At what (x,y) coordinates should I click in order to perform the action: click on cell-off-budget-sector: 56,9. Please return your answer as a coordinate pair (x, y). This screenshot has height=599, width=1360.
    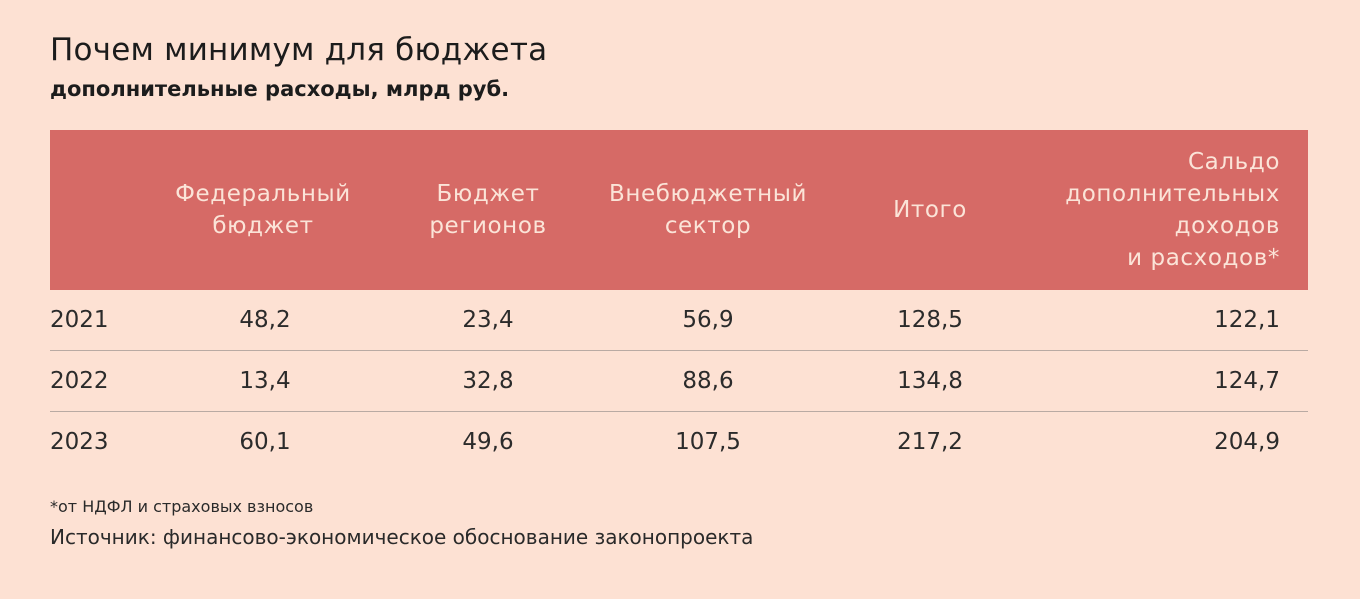
    Looking at the image, I should click on (708, 320).